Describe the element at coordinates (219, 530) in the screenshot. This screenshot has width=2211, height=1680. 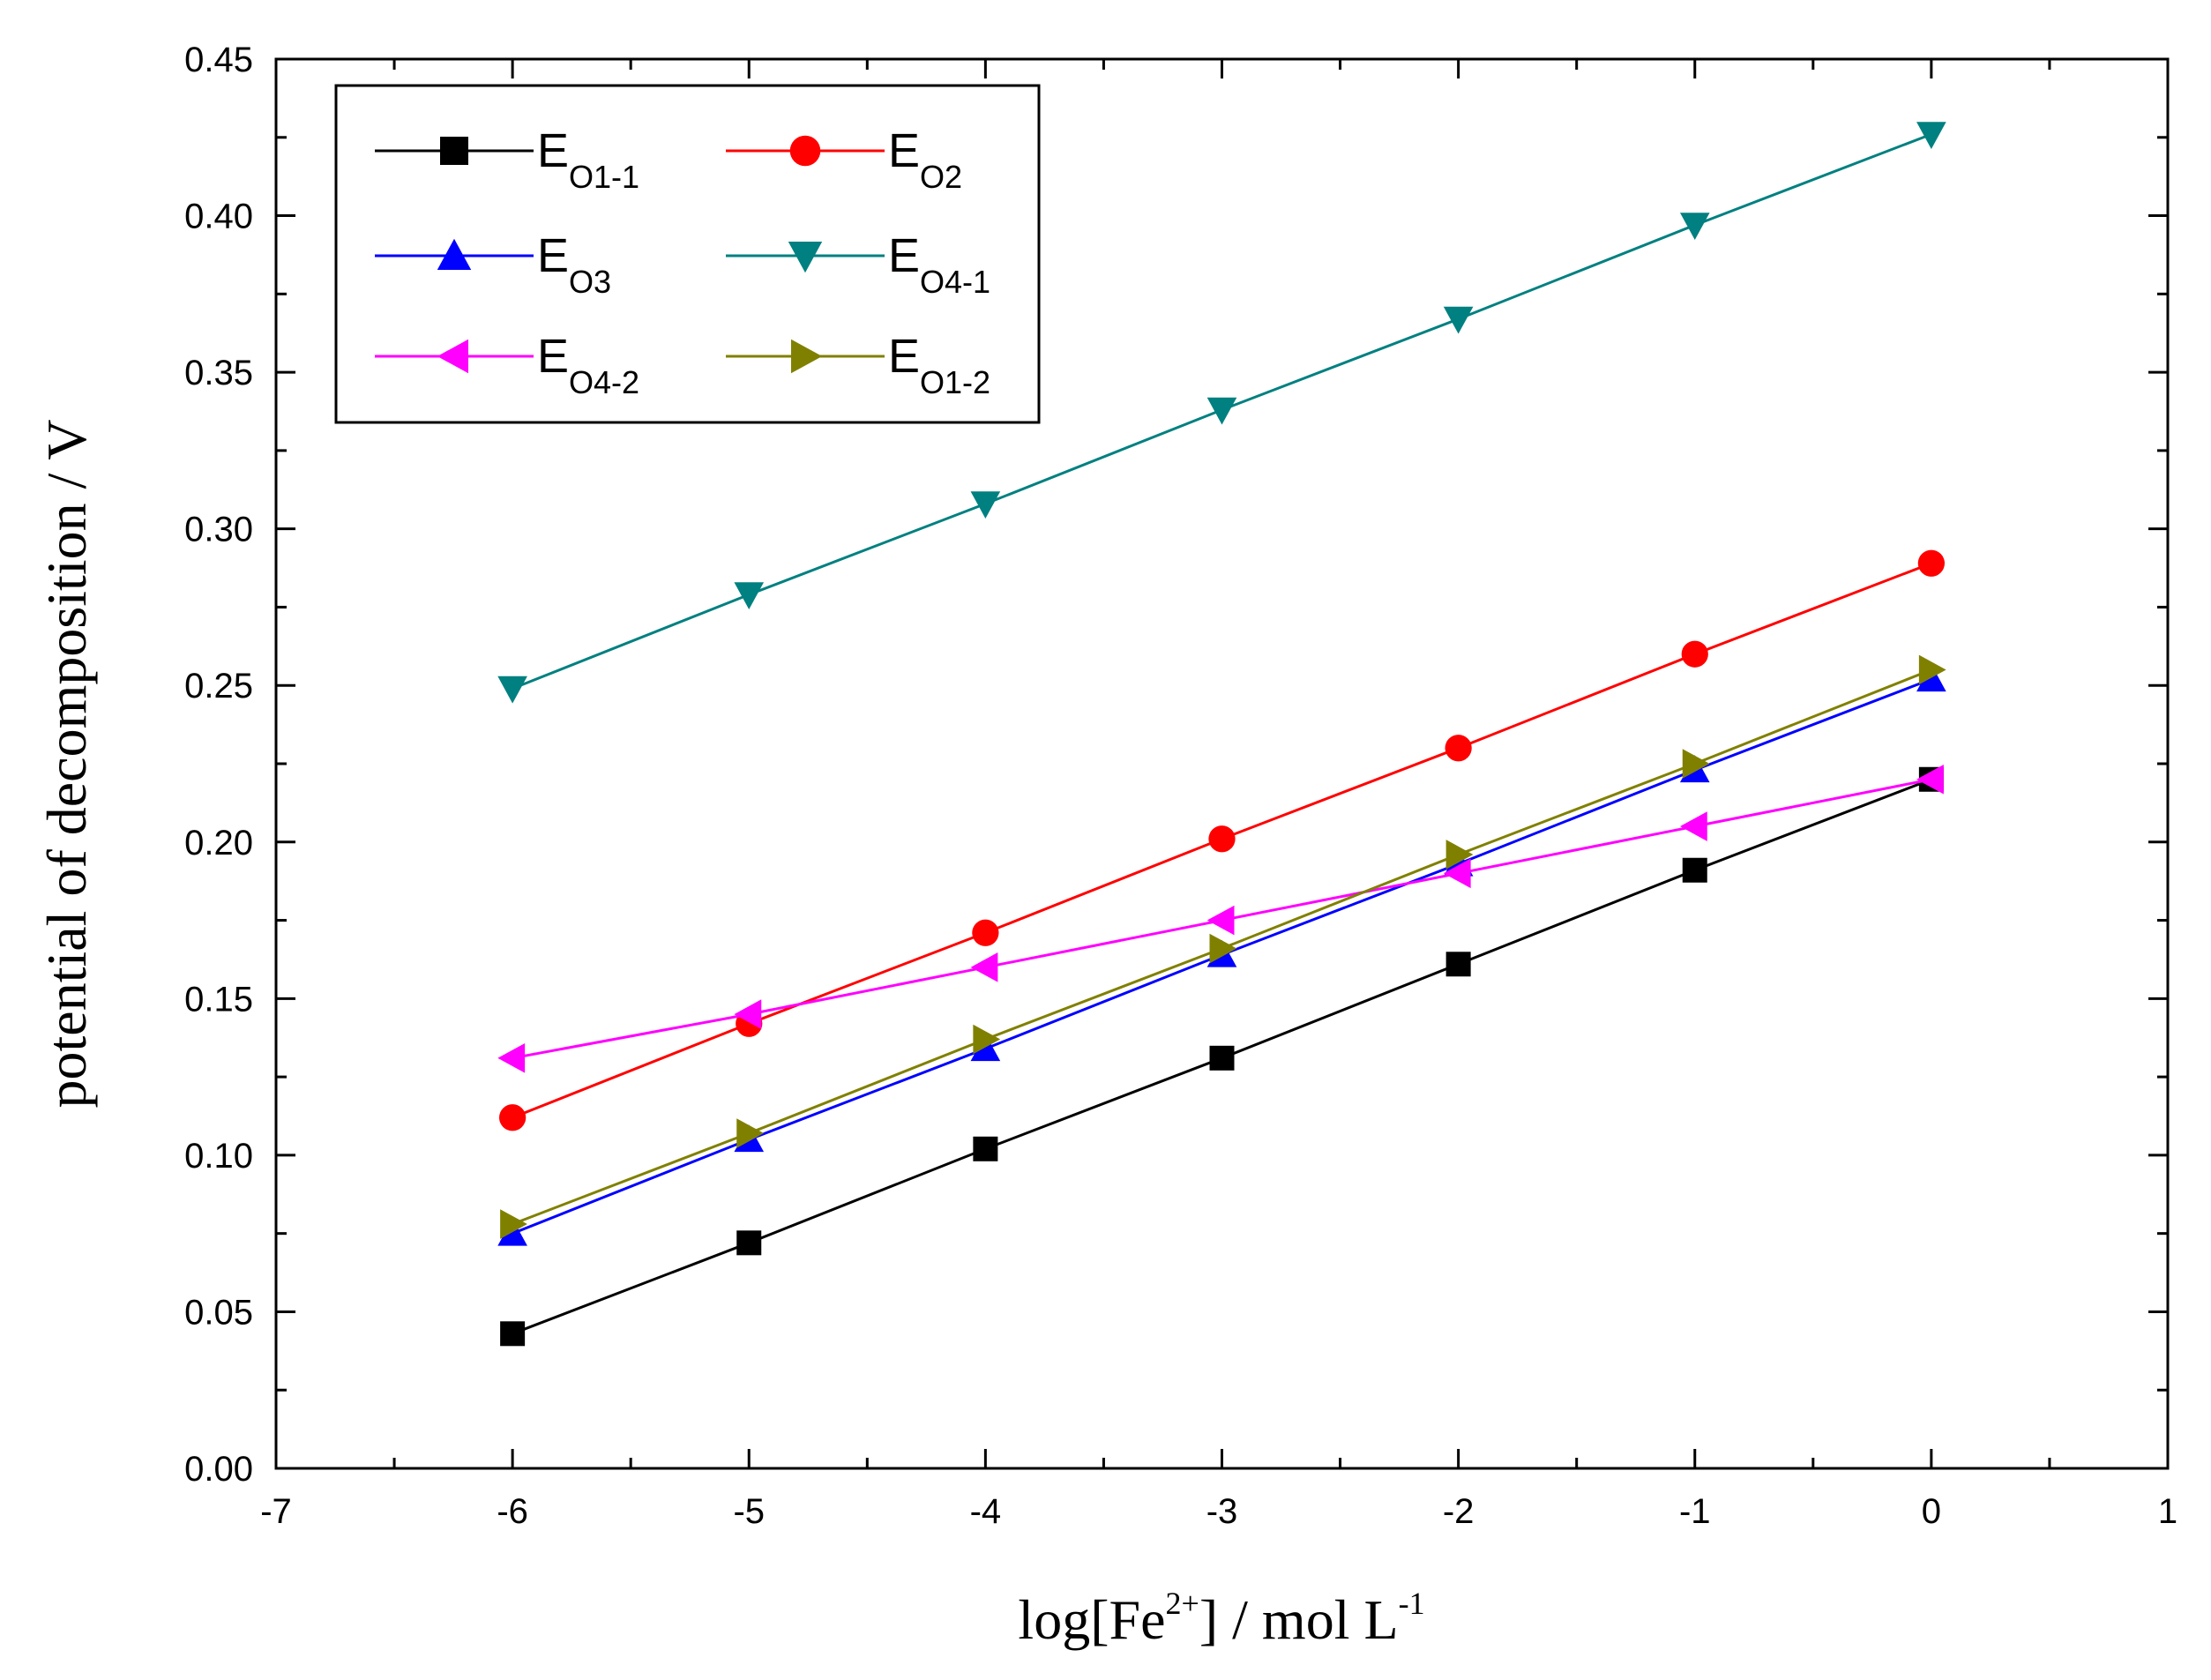
I see `y-tick-label: 0.30` at that location.